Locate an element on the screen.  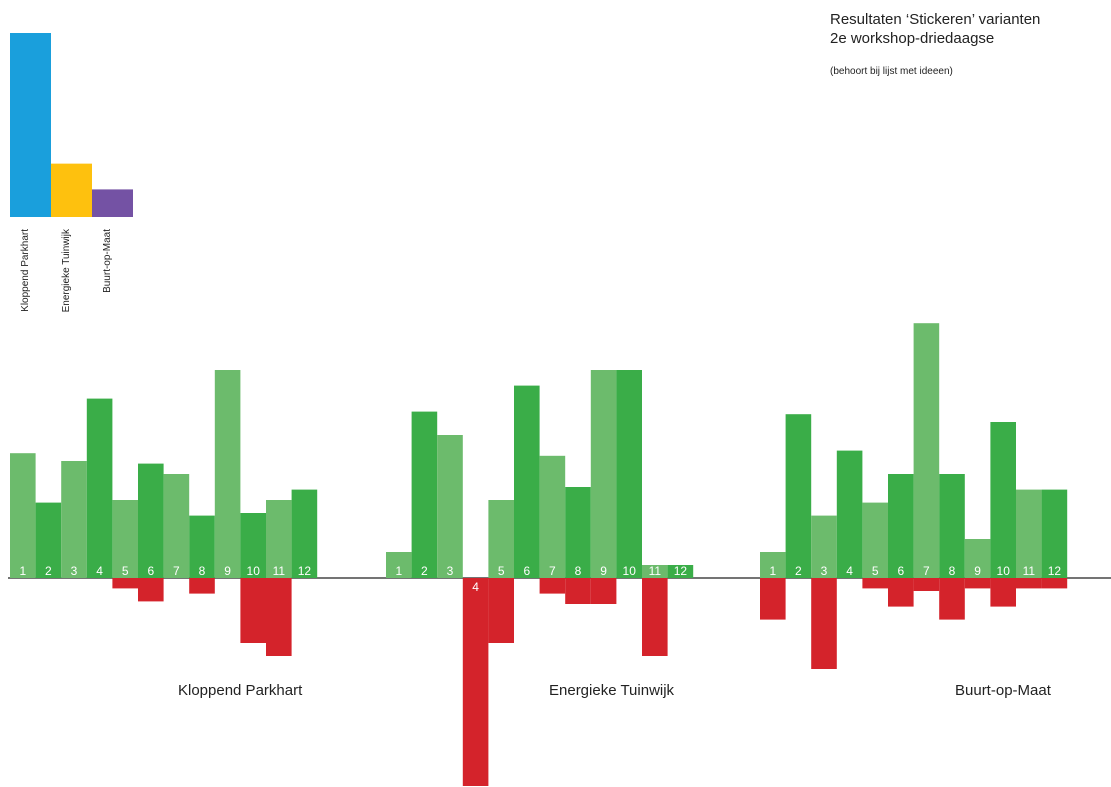
category-label-g2-11: 11 is located at coordinates (655, 571).